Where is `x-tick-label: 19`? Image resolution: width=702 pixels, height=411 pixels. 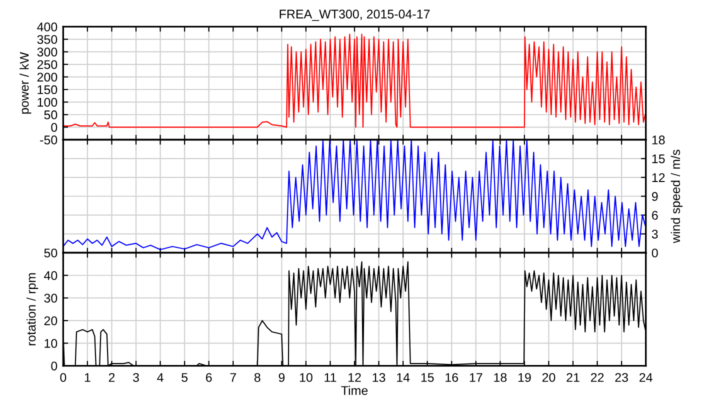
x-tick-label: 19 is located at coordinates (524, 377).